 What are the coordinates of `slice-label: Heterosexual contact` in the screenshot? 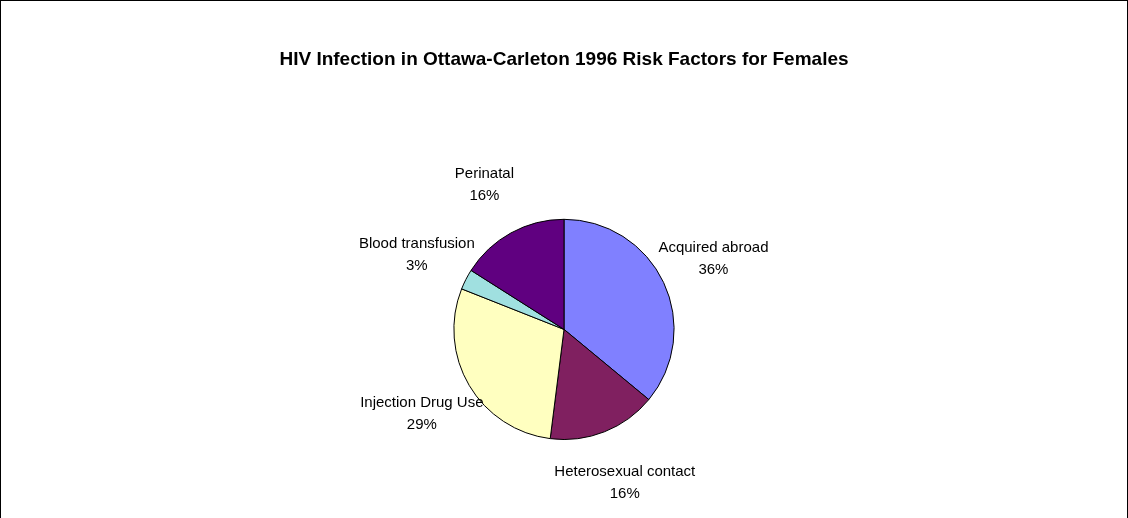 It's located at (625, 471).